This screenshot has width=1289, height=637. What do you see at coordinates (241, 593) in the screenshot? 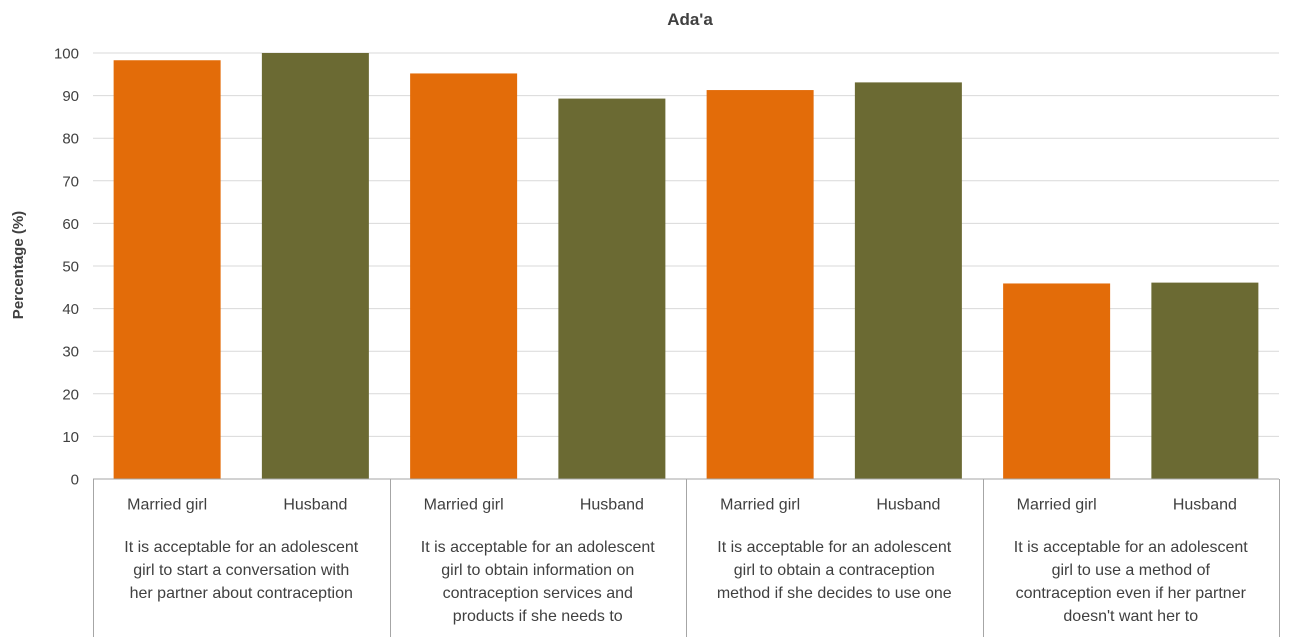
I see `x-group-label: her partner about contraception` at bounding box center [241, 593].